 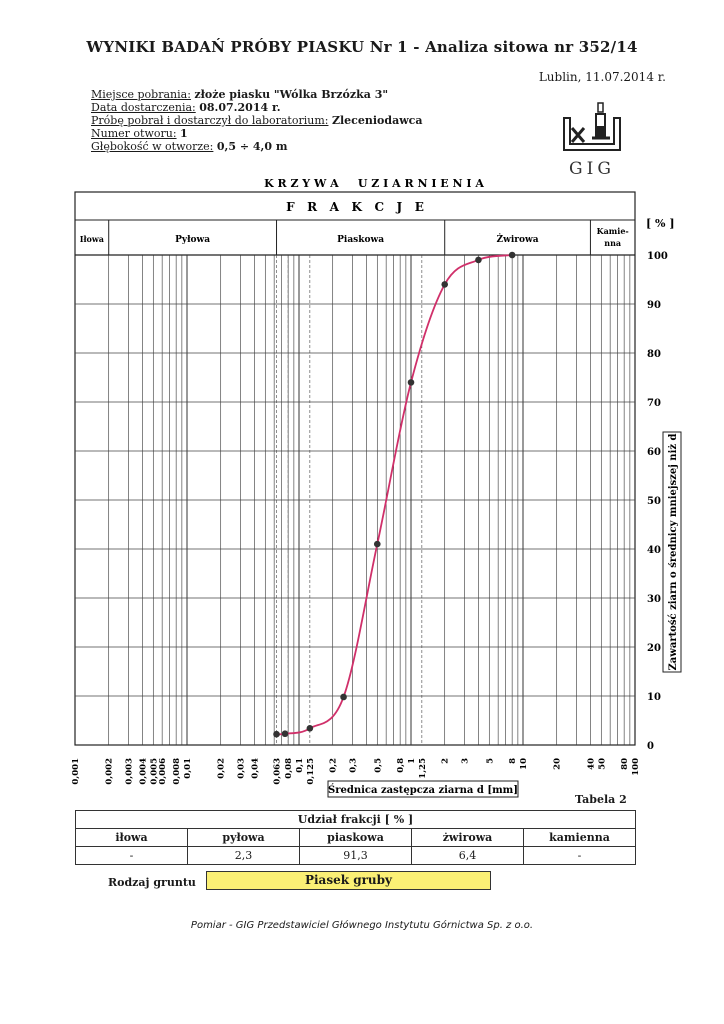 I want to click on x-tick-label: 50, so click(x=602, y=764).